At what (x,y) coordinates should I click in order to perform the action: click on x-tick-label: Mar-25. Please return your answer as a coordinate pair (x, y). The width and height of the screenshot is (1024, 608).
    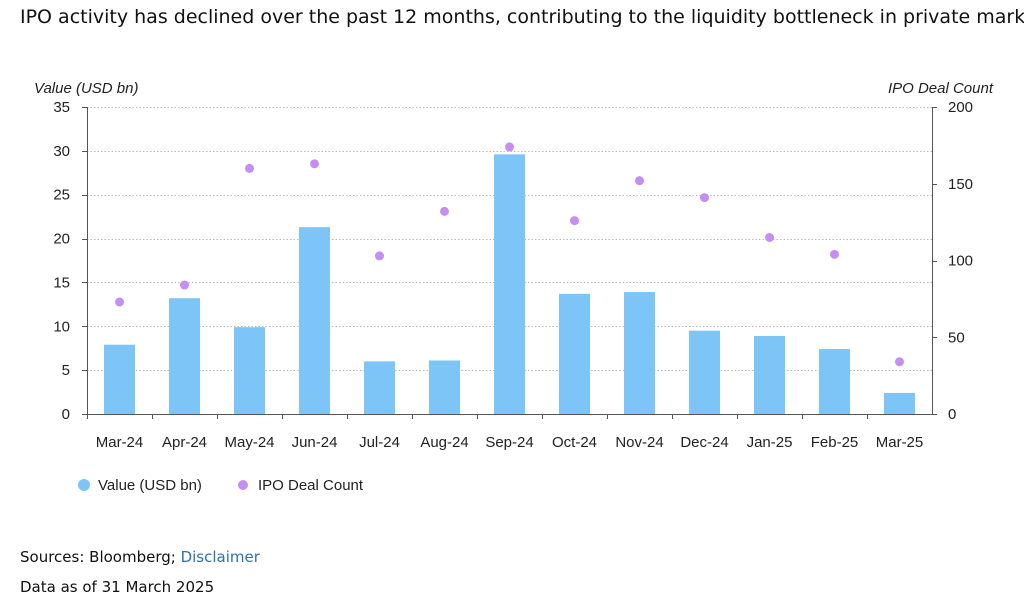
    Looking at the image, I should click on (900, 442).